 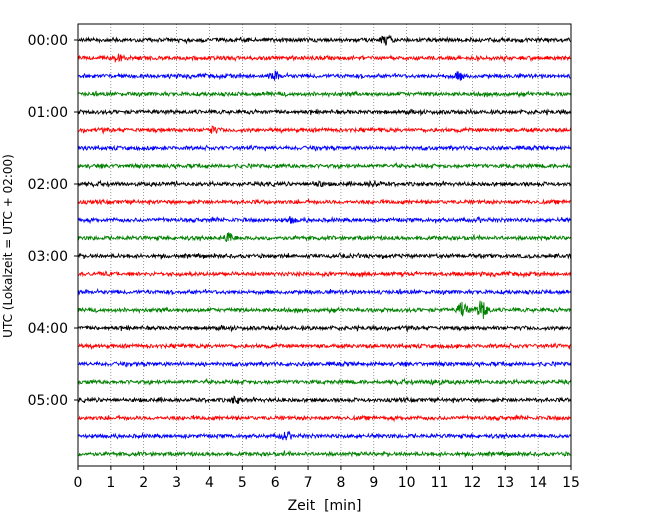 I want to click on y-tick-label: 02:00, so click(x=48, y=185).